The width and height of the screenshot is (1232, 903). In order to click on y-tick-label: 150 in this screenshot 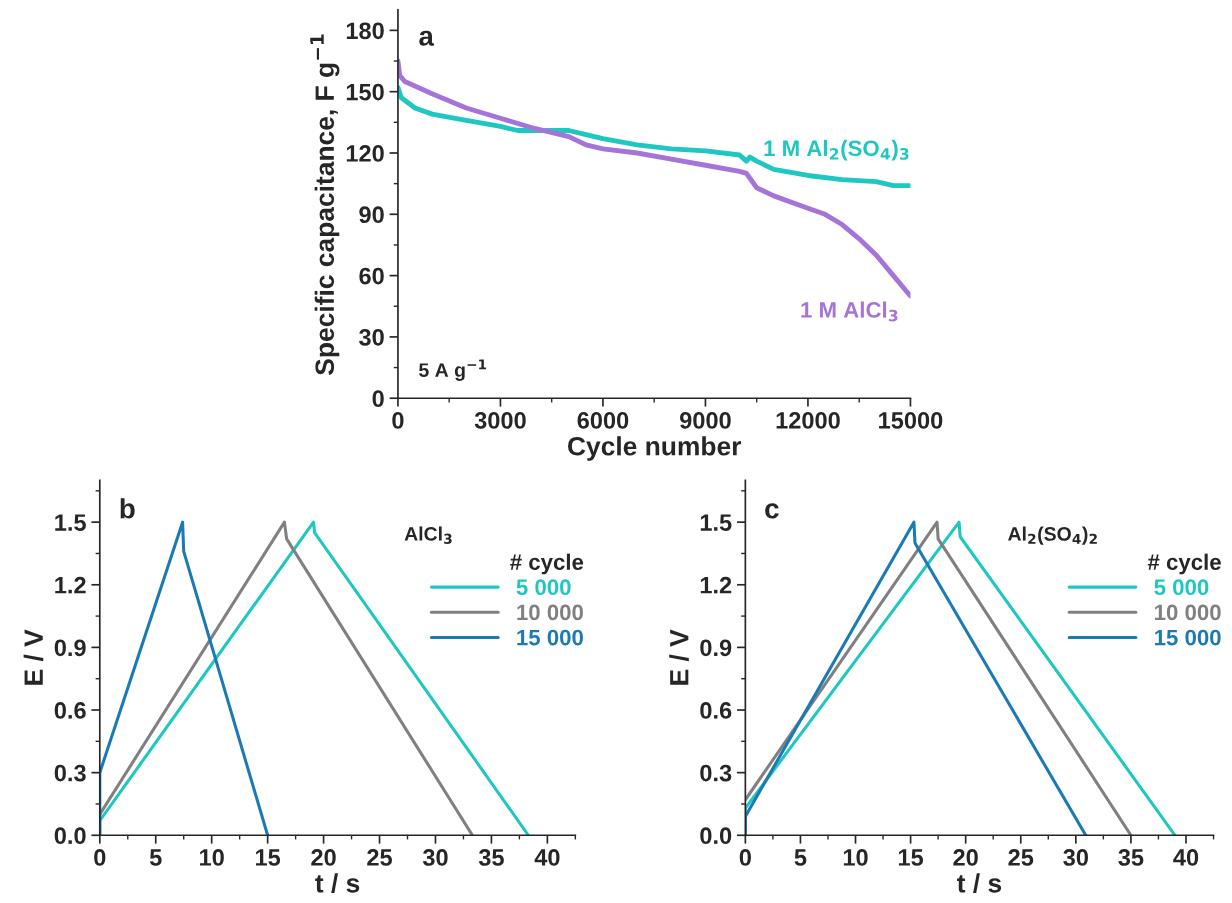, I will do `click(365, 92)`.